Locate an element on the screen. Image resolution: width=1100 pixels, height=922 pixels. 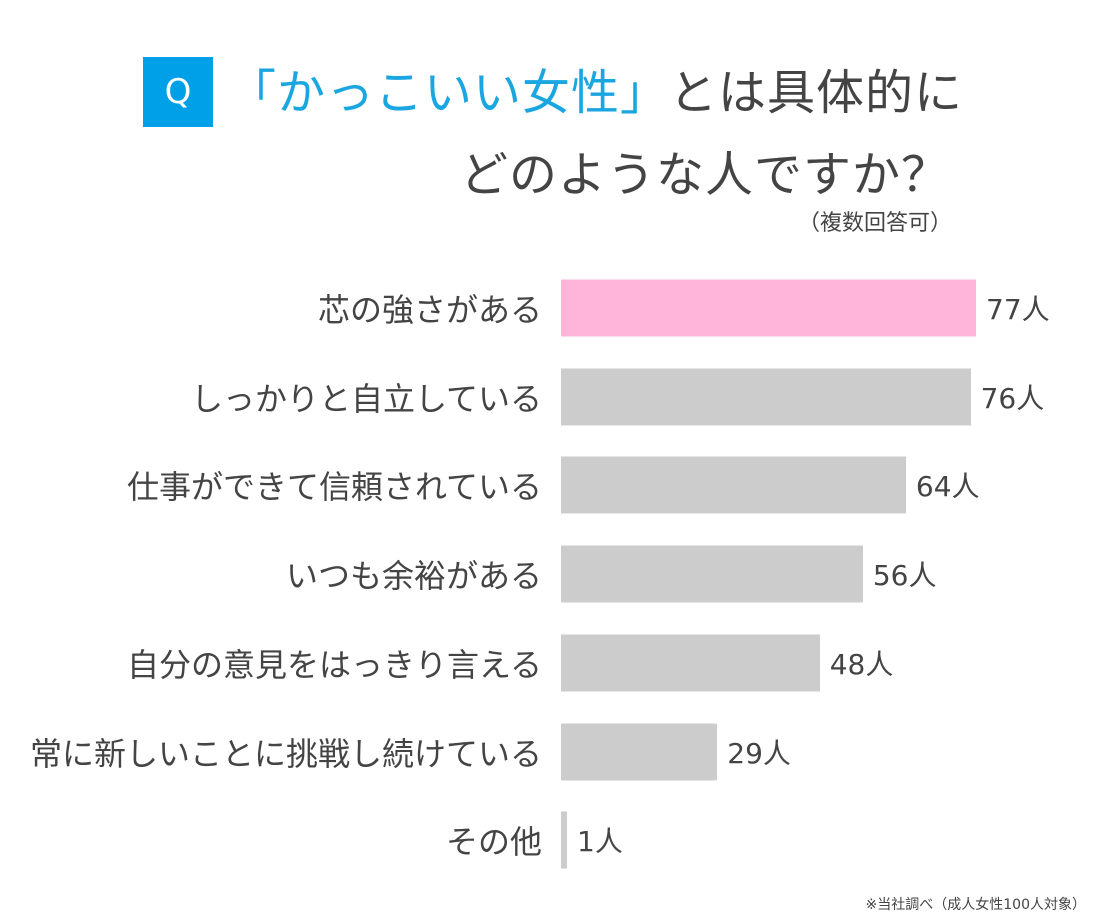
chart-title-line1: 「かっこいい女性」とは具体的に is located at coordinates (595, 93).